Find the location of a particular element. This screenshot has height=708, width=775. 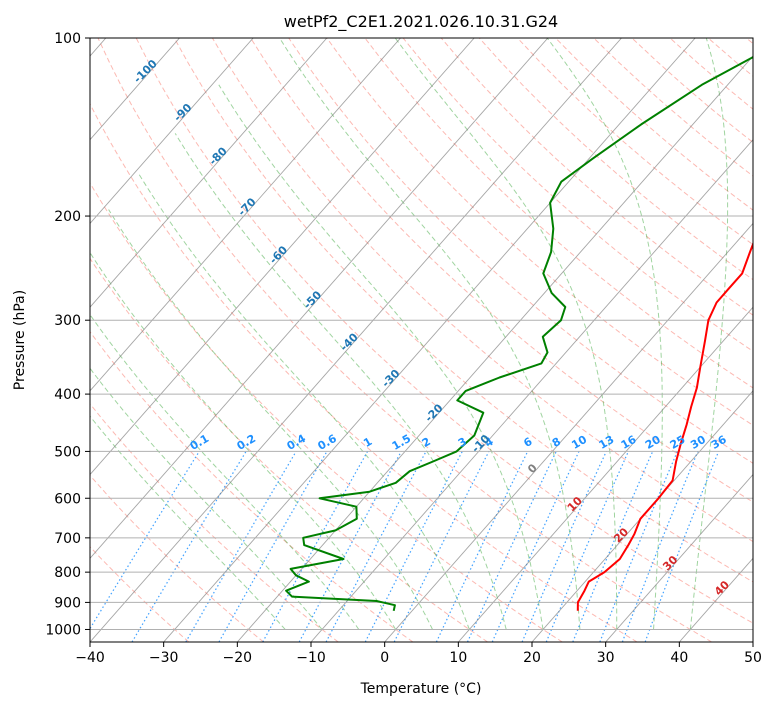

isotherm-label: 30 is located at coordinates (670, 563).